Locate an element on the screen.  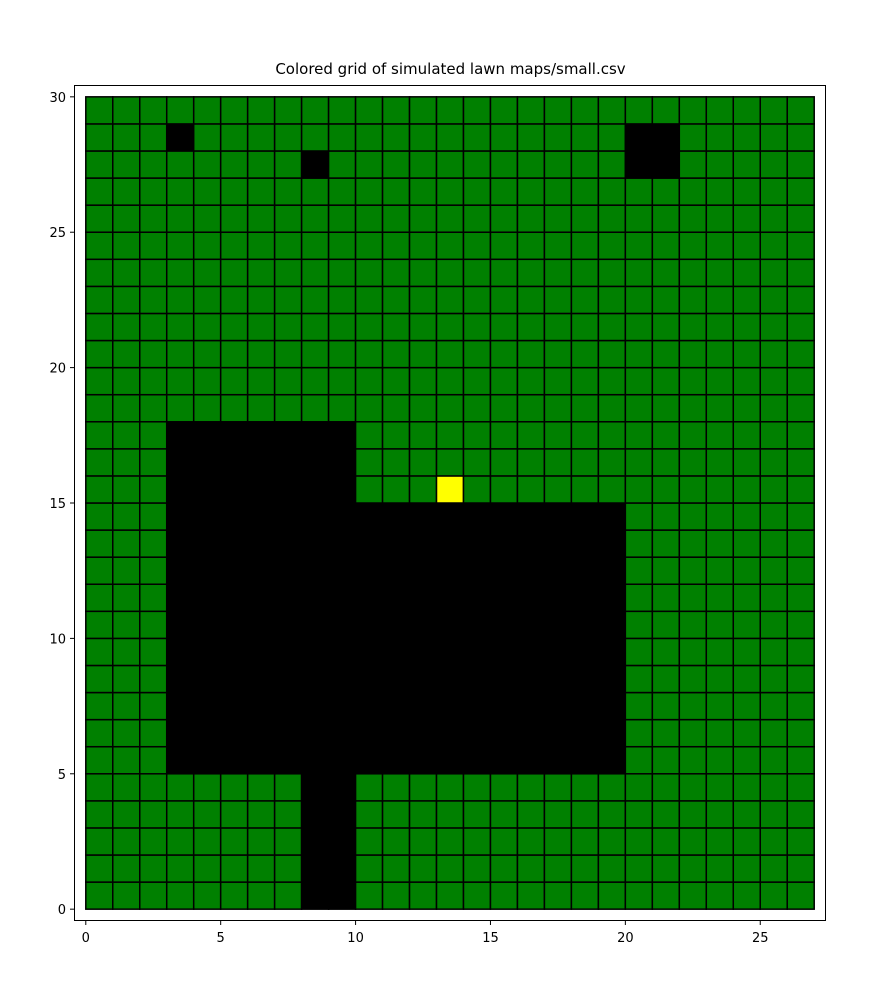
x-tick-label: 25 is located at coordinates (760, 938).